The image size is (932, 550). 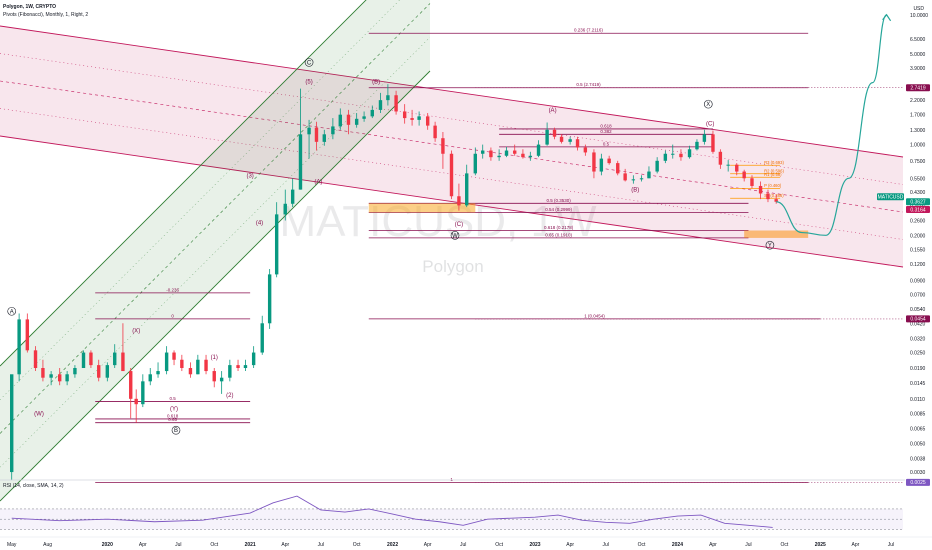 What do you see at coordinates (452, 266) in the screenshot?
I see `watermark-name: Polygon` at bounding box center [452, 266].